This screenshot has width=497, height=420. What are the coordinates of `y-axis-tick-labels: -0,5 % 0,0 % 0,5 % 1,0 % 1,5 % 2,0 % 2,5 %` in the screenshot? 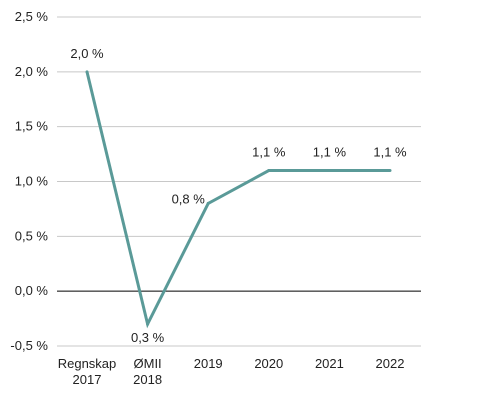 It's located at (29, 181).